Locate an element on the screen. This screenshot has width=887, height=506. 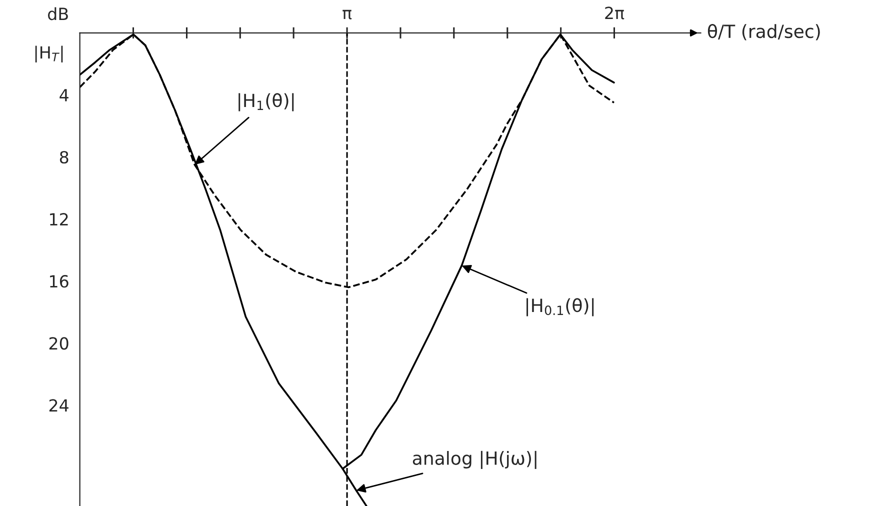
y-tick-label: 12 is located at coordinates (59, 219).